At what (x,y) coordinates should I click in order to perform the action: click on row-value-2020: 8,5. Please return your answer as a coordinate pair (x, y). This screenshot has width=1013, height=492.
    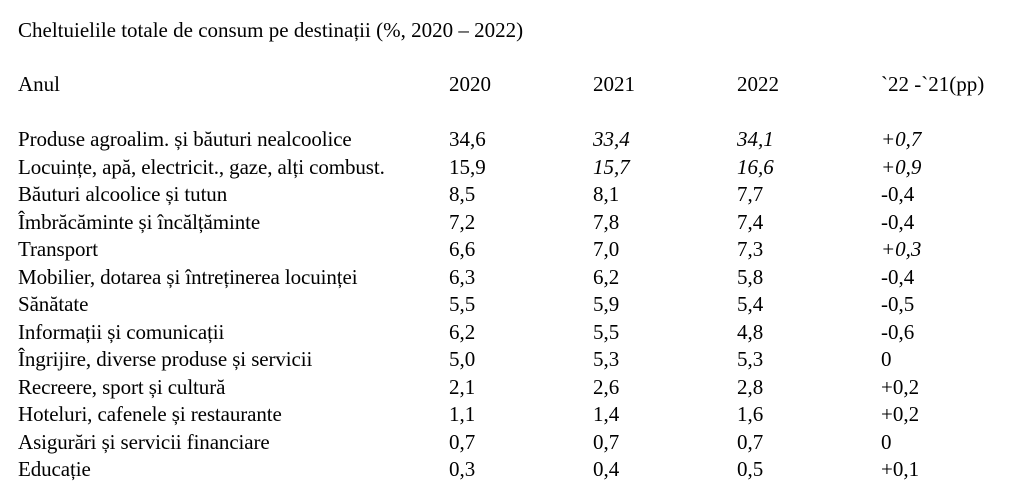
    Looking at the image, I should click on (462, 194).